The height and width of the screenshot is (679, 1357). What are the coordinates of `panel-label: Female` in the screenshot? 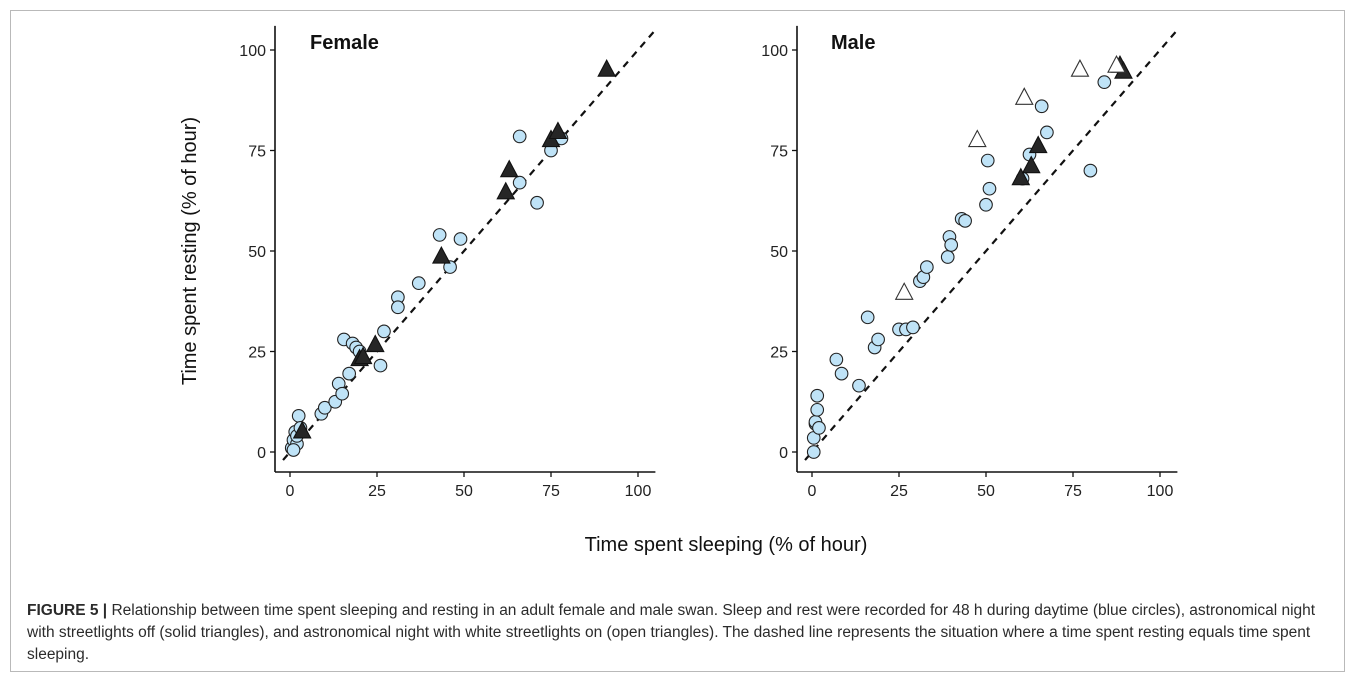 It's located at (344, 43).